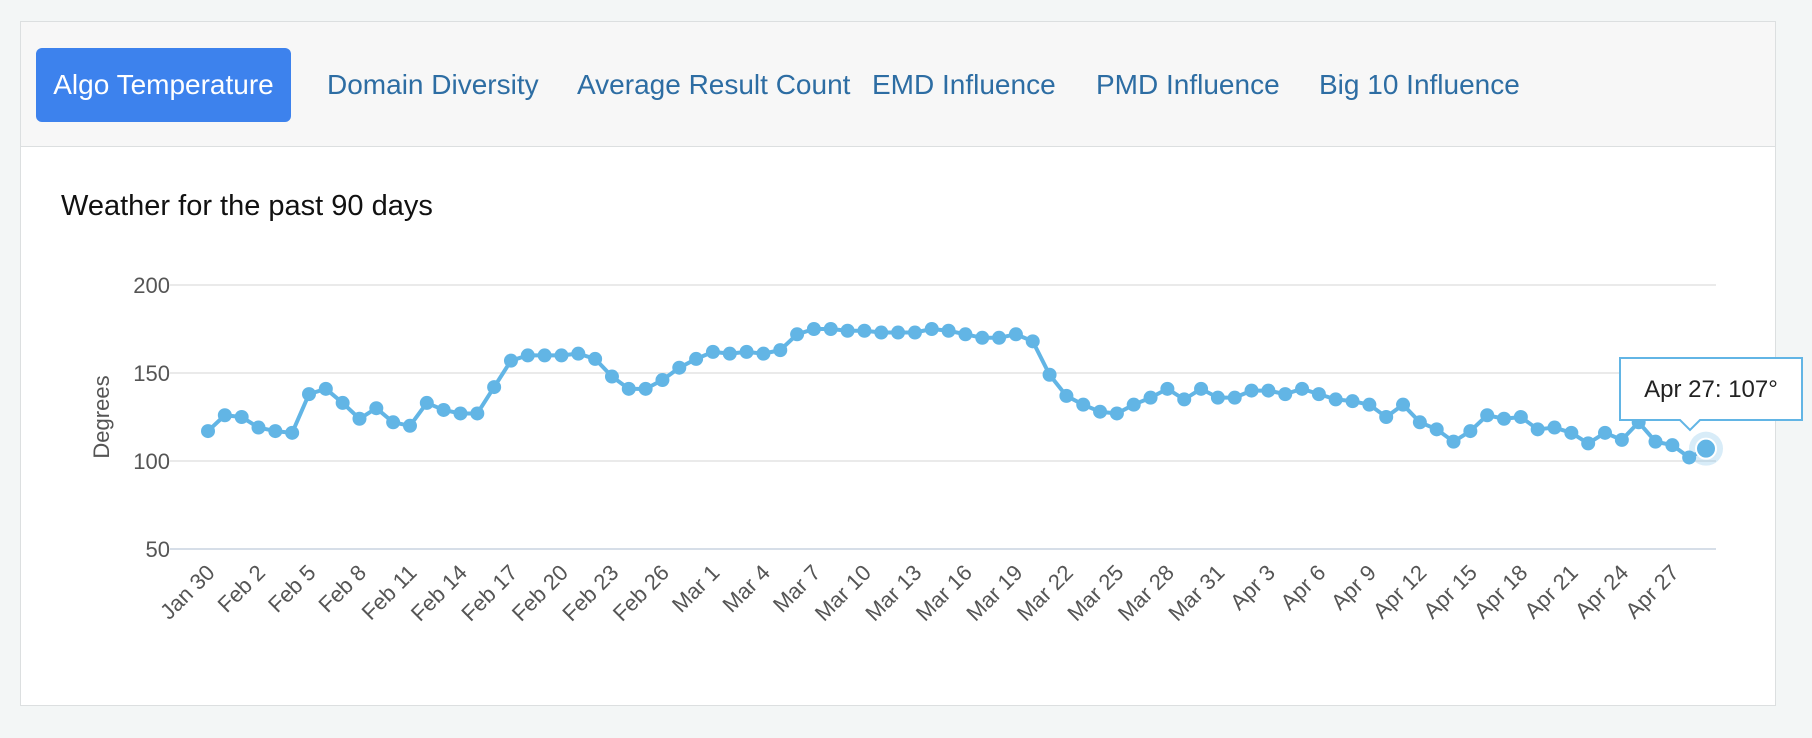  What do you see at coordinates (1501, 592) in the screenshot?
I see `x-tick-label: Apr 18` at bounding box center [1501, 592].